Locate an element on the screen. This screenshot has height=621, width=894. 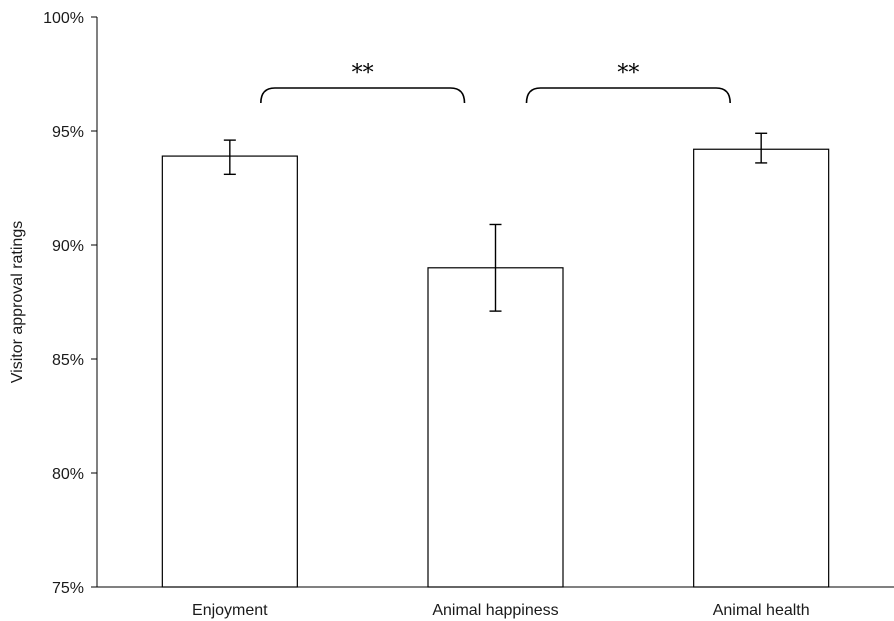
y-tick-label: 90% is located at coordinates (68, 246).